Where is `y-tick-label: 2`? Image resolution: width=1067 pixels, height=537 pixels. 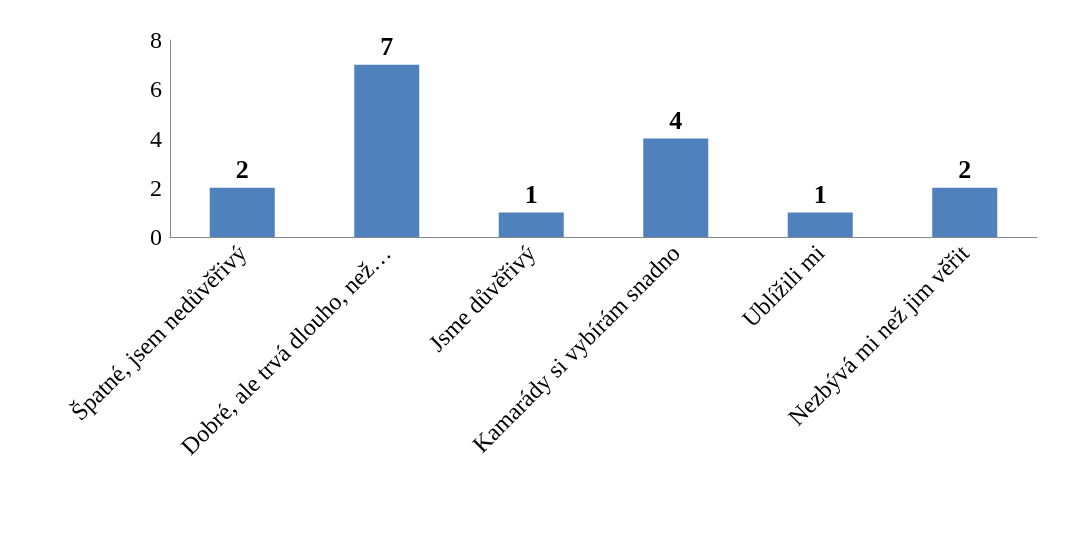
y-tick-label: 2 is located at coordinates (156, 187).